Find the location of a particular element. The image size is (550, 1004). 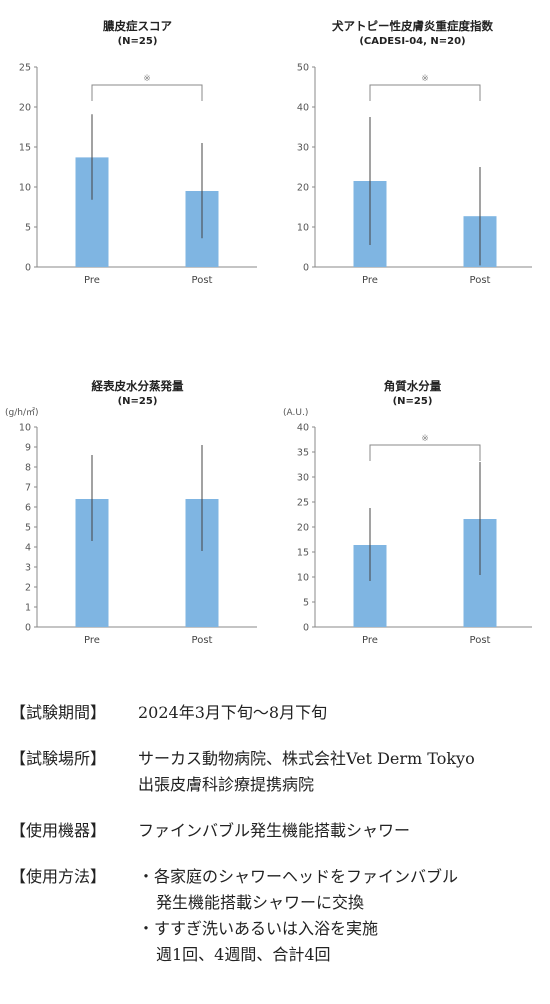

chart-title-main: 経表皮水分蒸発量 is located at coordinates (137, 386).